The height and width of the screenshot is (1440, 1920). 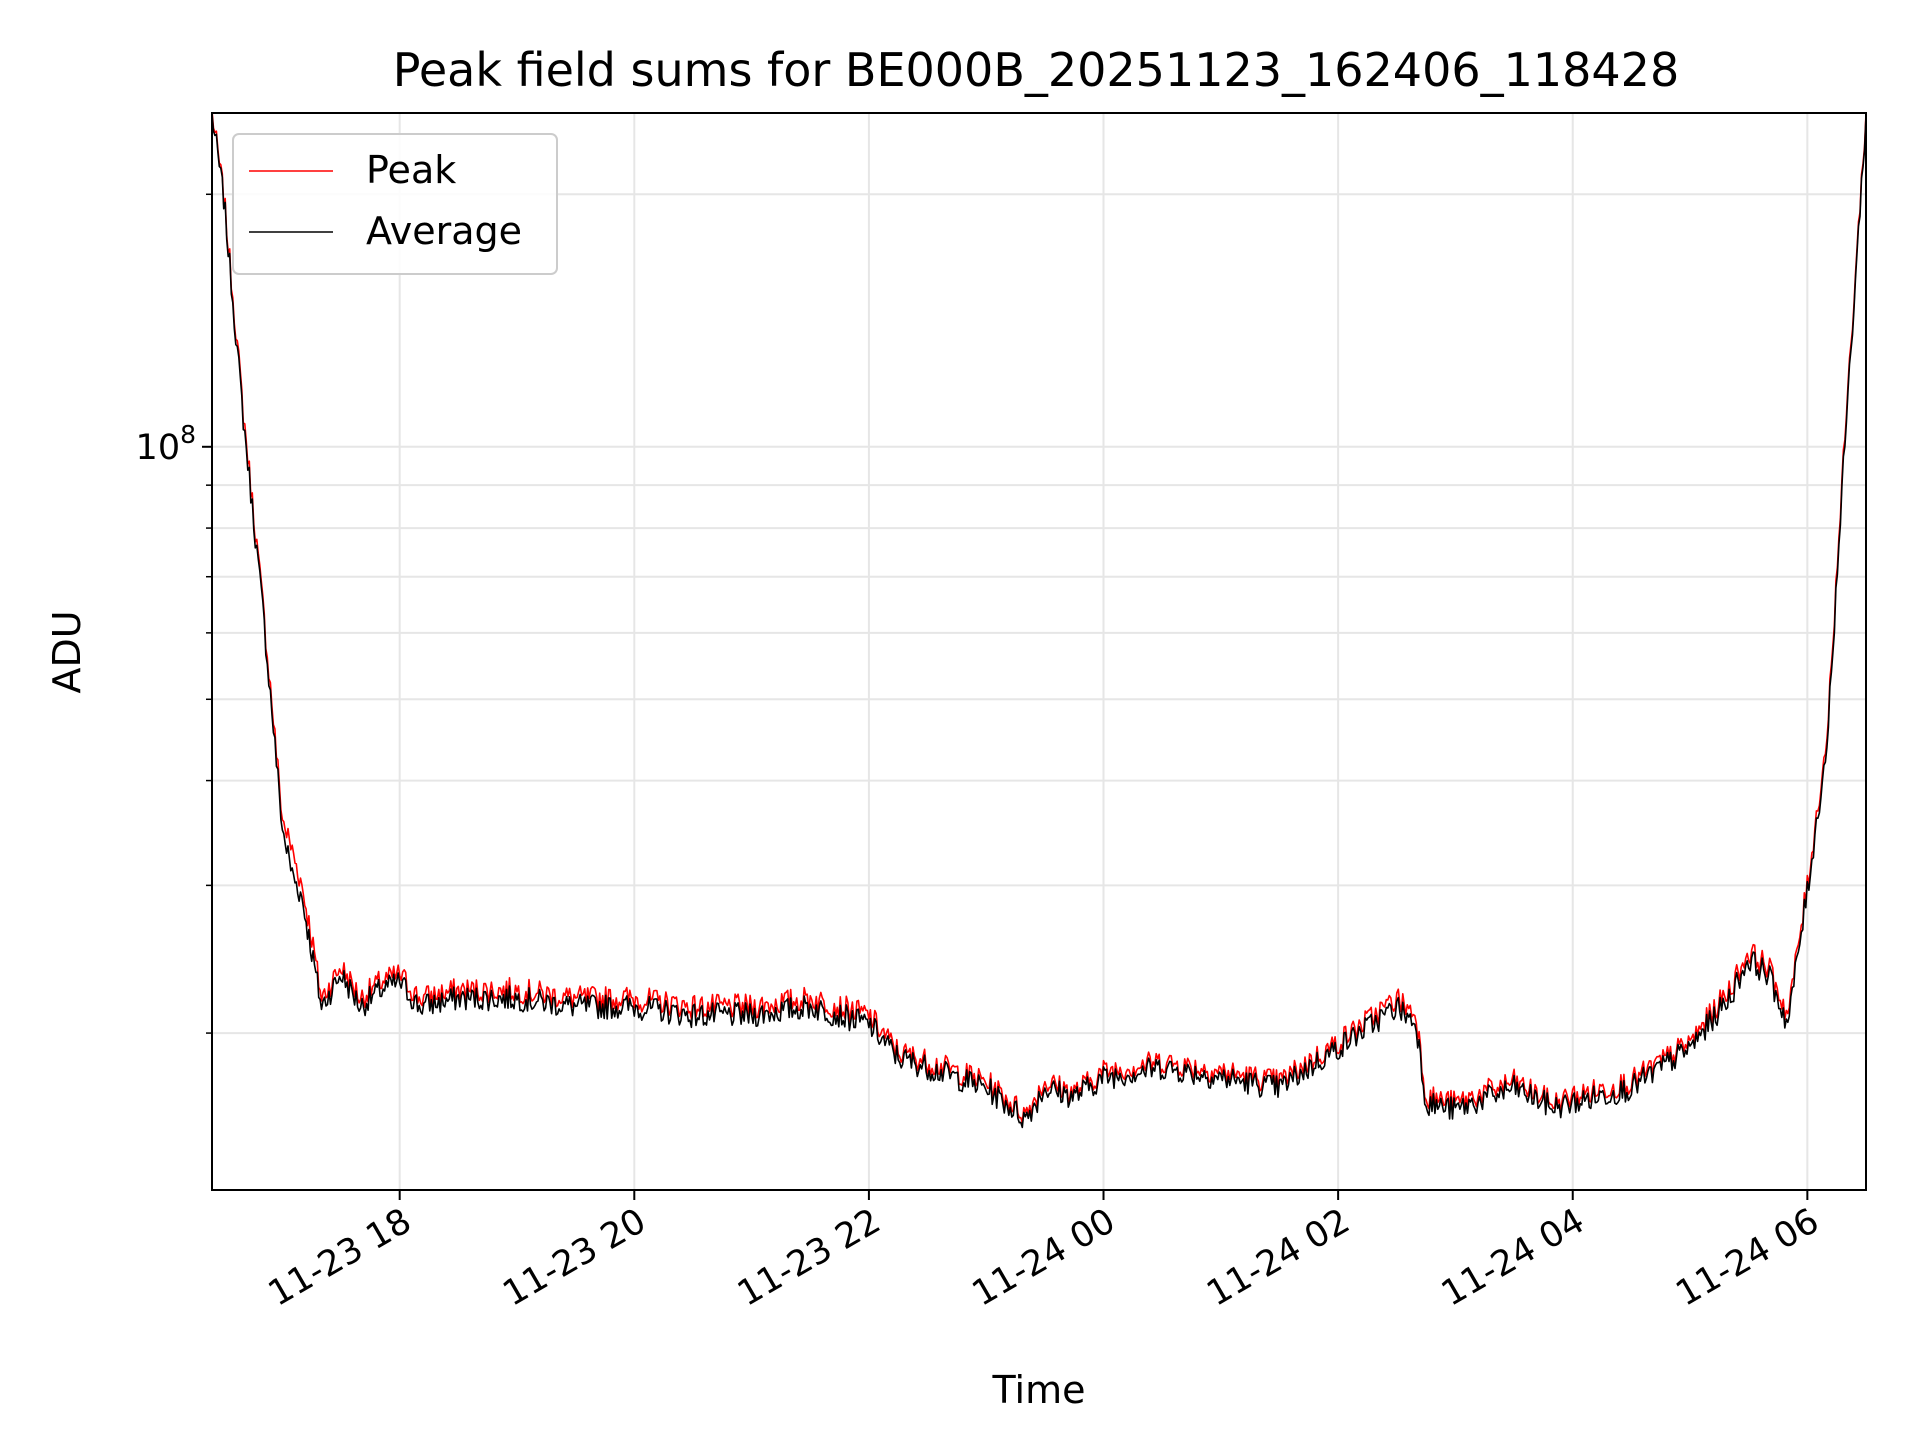 I want to click on legend-label-average: Average, so click(x=444, y=231).